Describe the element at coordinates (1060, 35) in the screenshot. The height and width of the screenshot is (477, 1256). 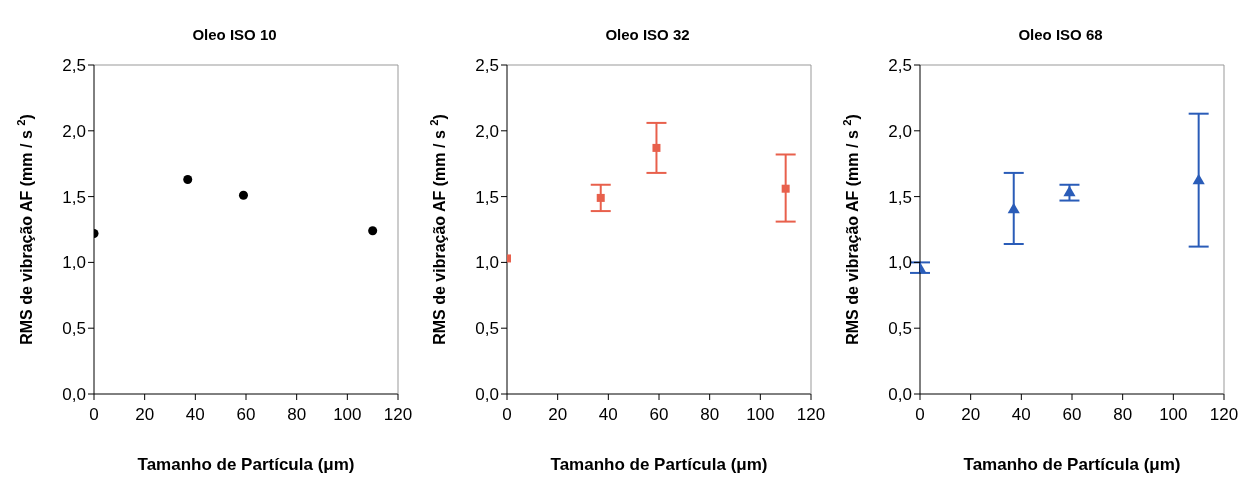
I see `chart-title: Oleo ISO 68` at that location.